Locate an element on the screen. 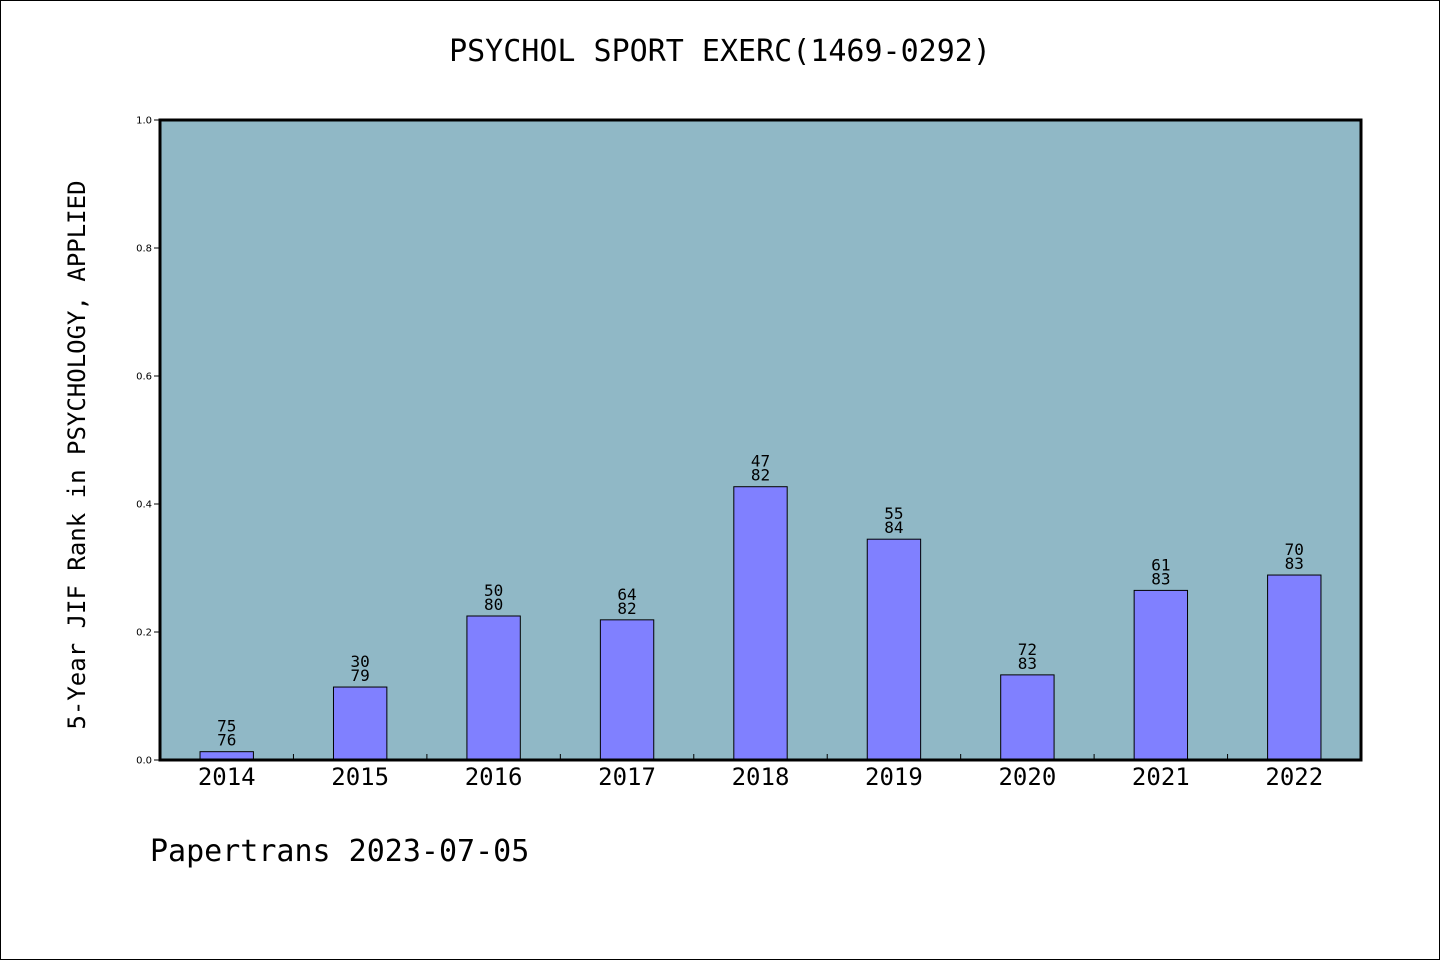 Image resolution: width=1440 pixels, height=960 pixels. bar-label-rank: 50 is located at coordinates (493, 590).